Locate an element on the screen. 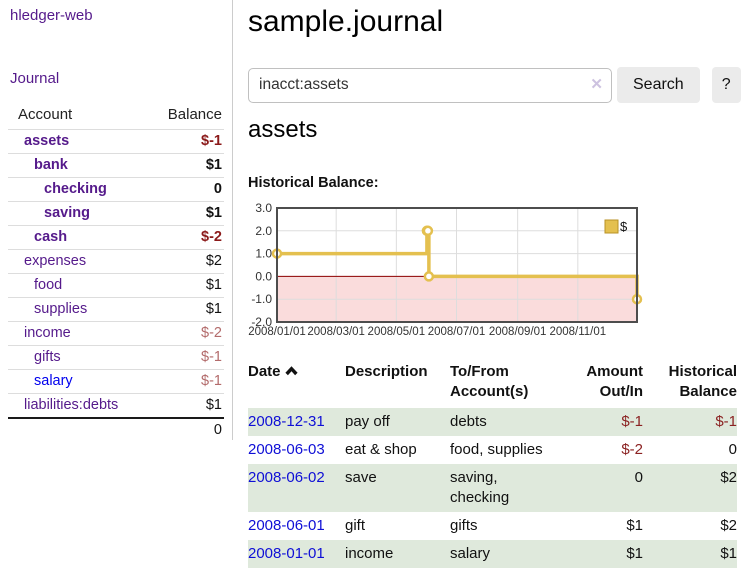 This screenshot has width=742, height=582. account-link: supplies is located at coordinates (61, 309).